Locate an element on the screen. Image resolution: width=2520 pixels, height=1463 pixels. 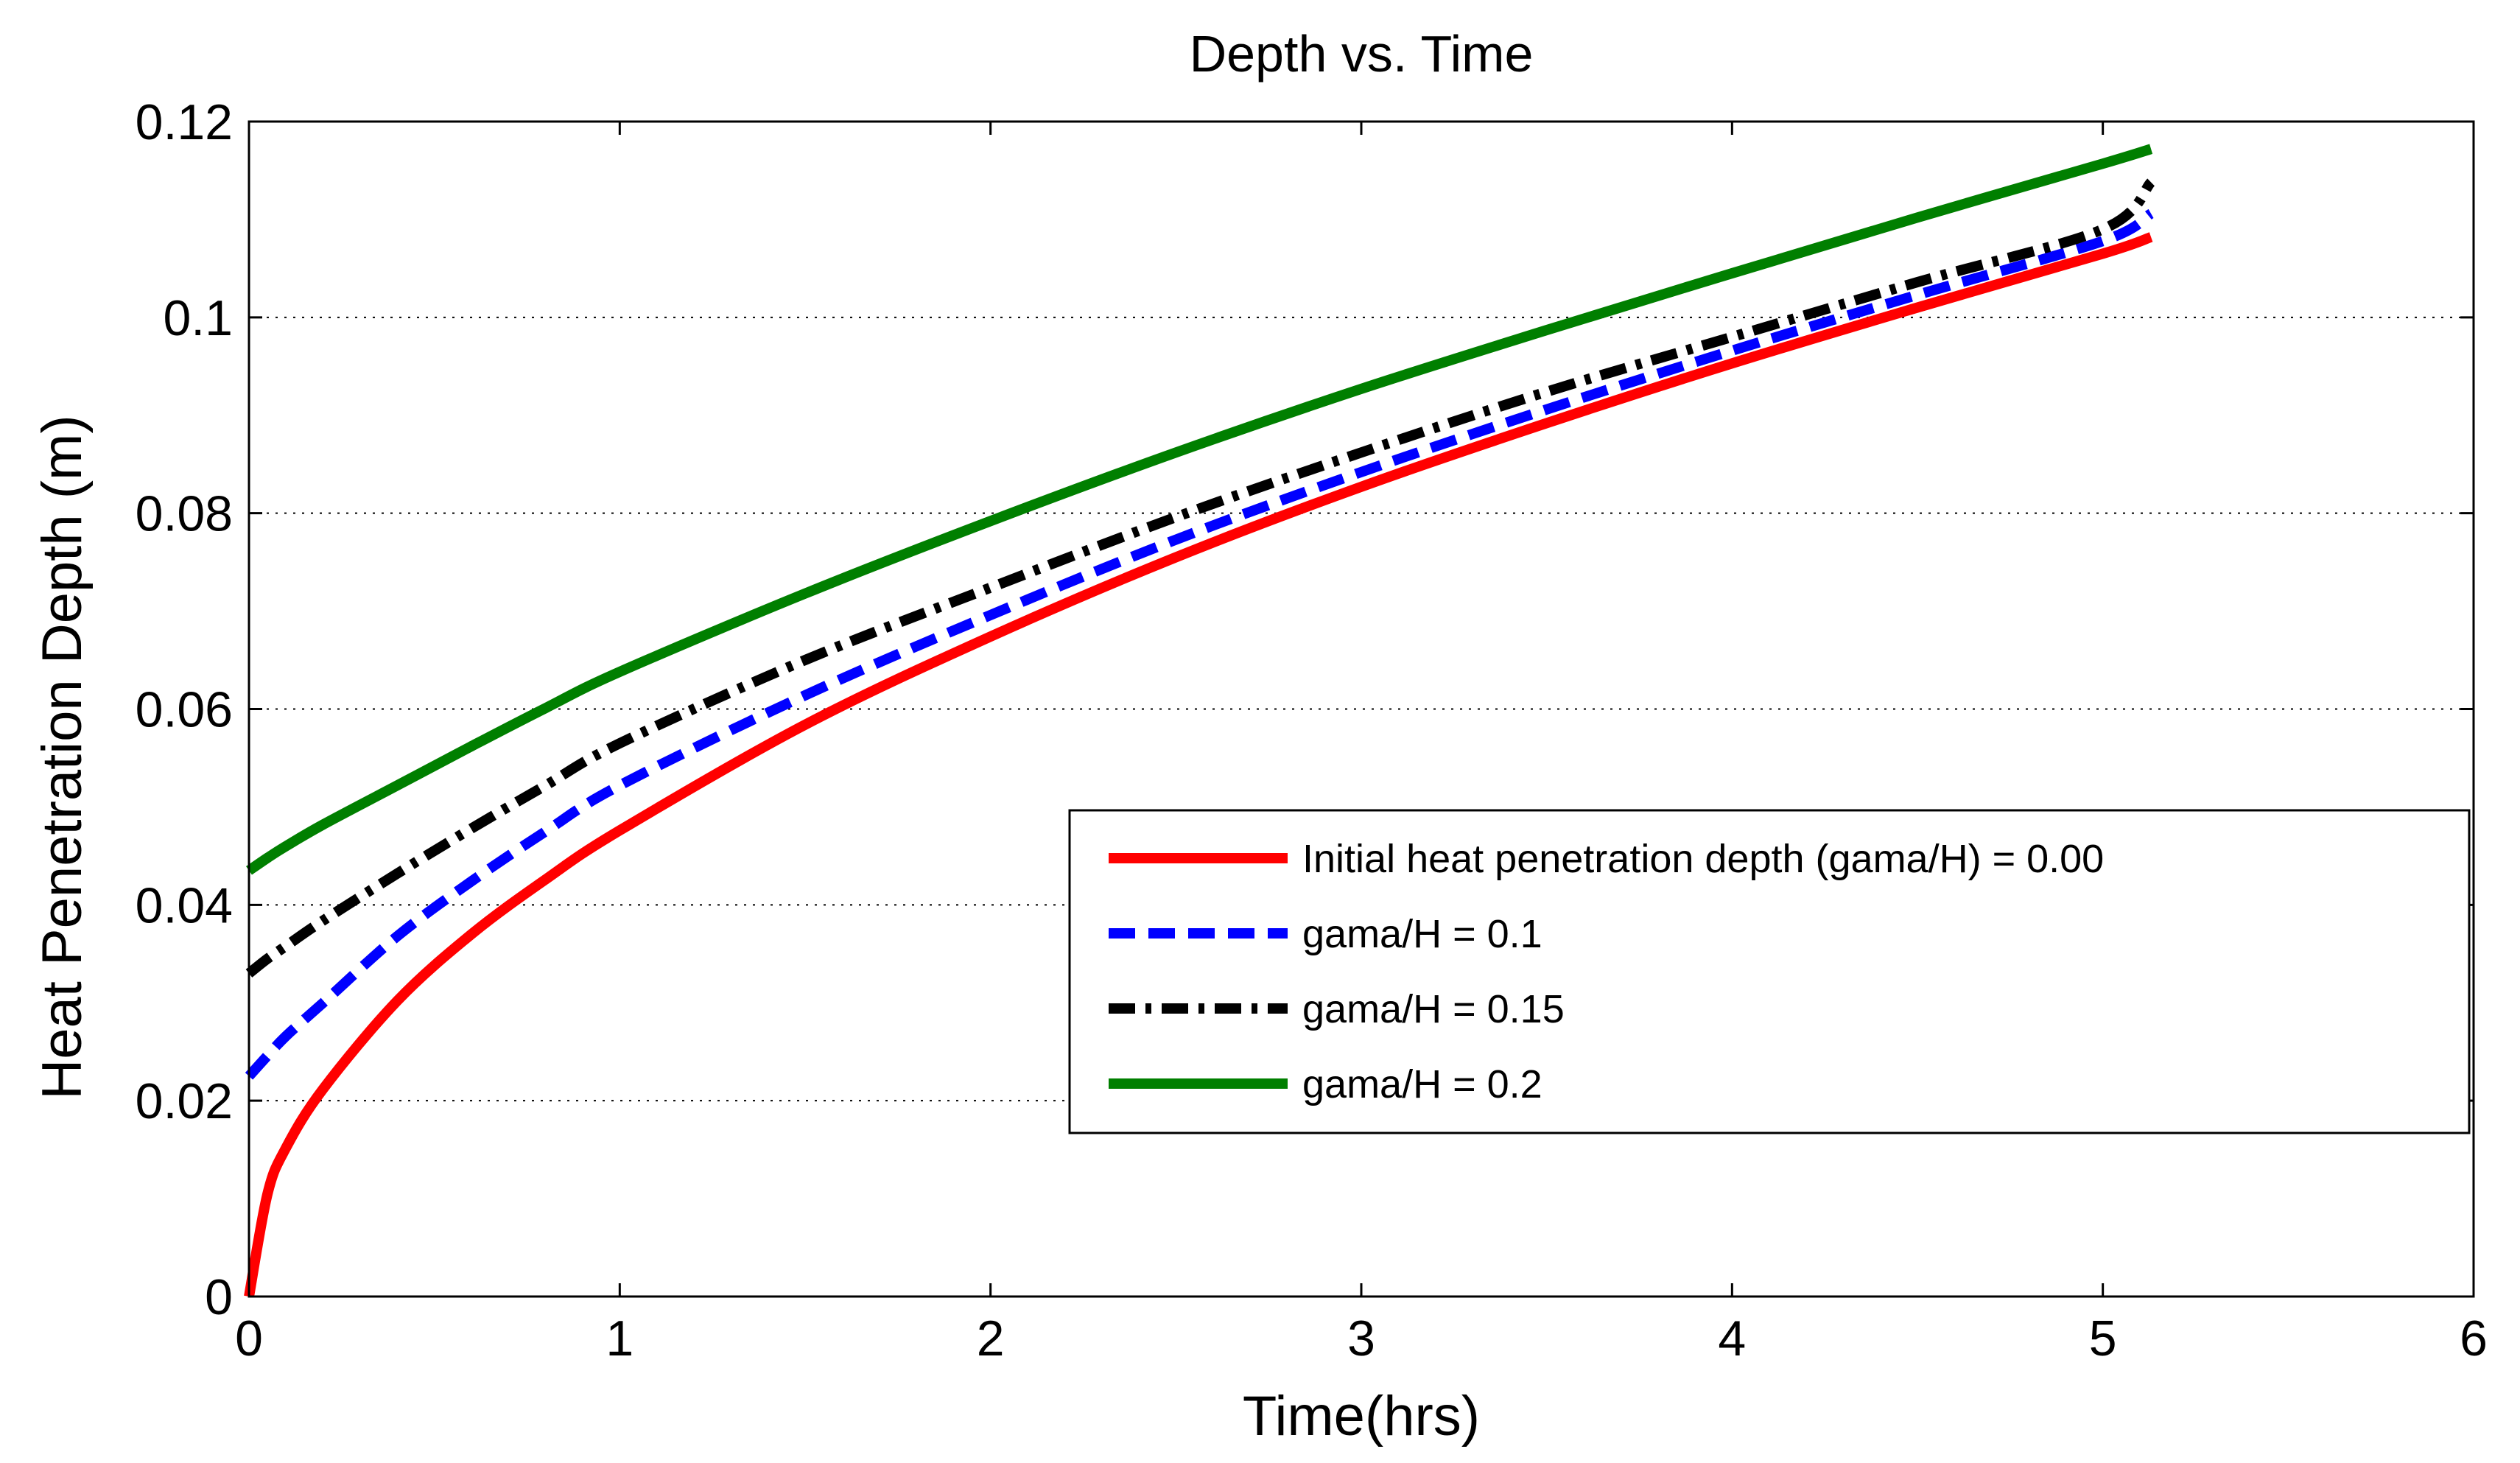
y-tick-label-5: 0.1 is located at coordinates (198, 318).